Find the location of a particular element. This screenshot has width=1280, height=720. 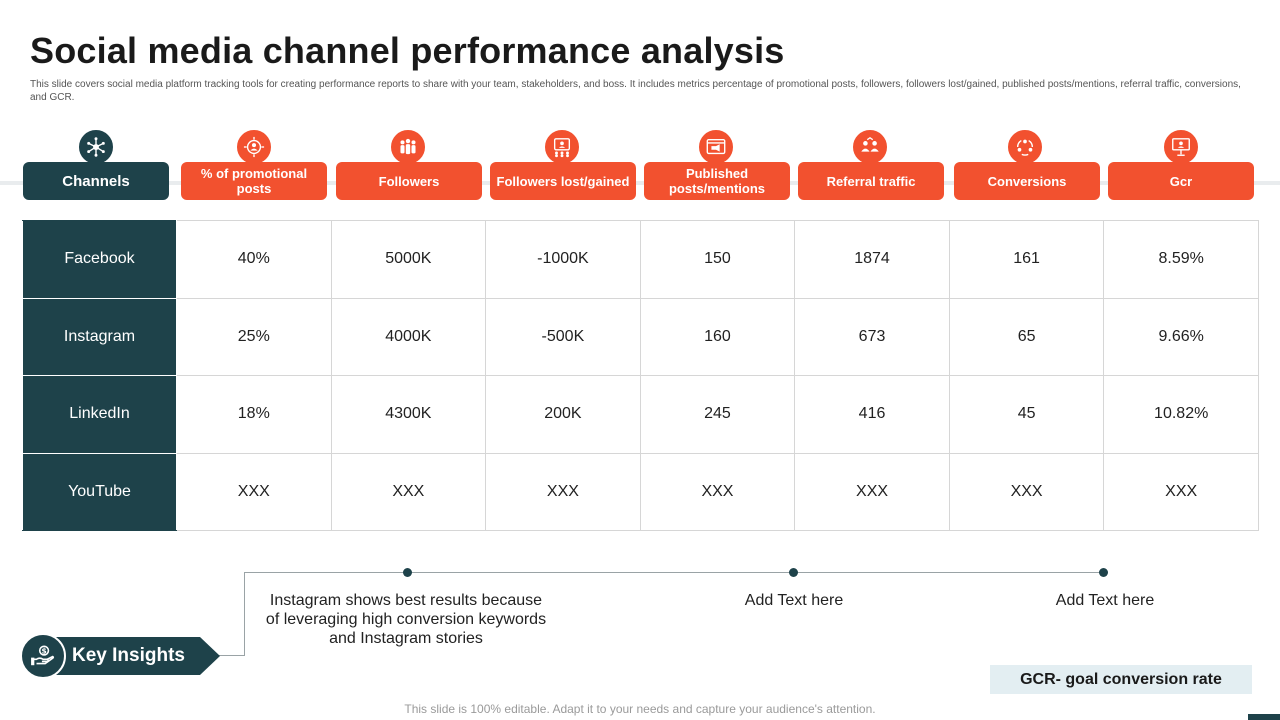

browser-megaphone-icon is located at coordinates (716, 147).